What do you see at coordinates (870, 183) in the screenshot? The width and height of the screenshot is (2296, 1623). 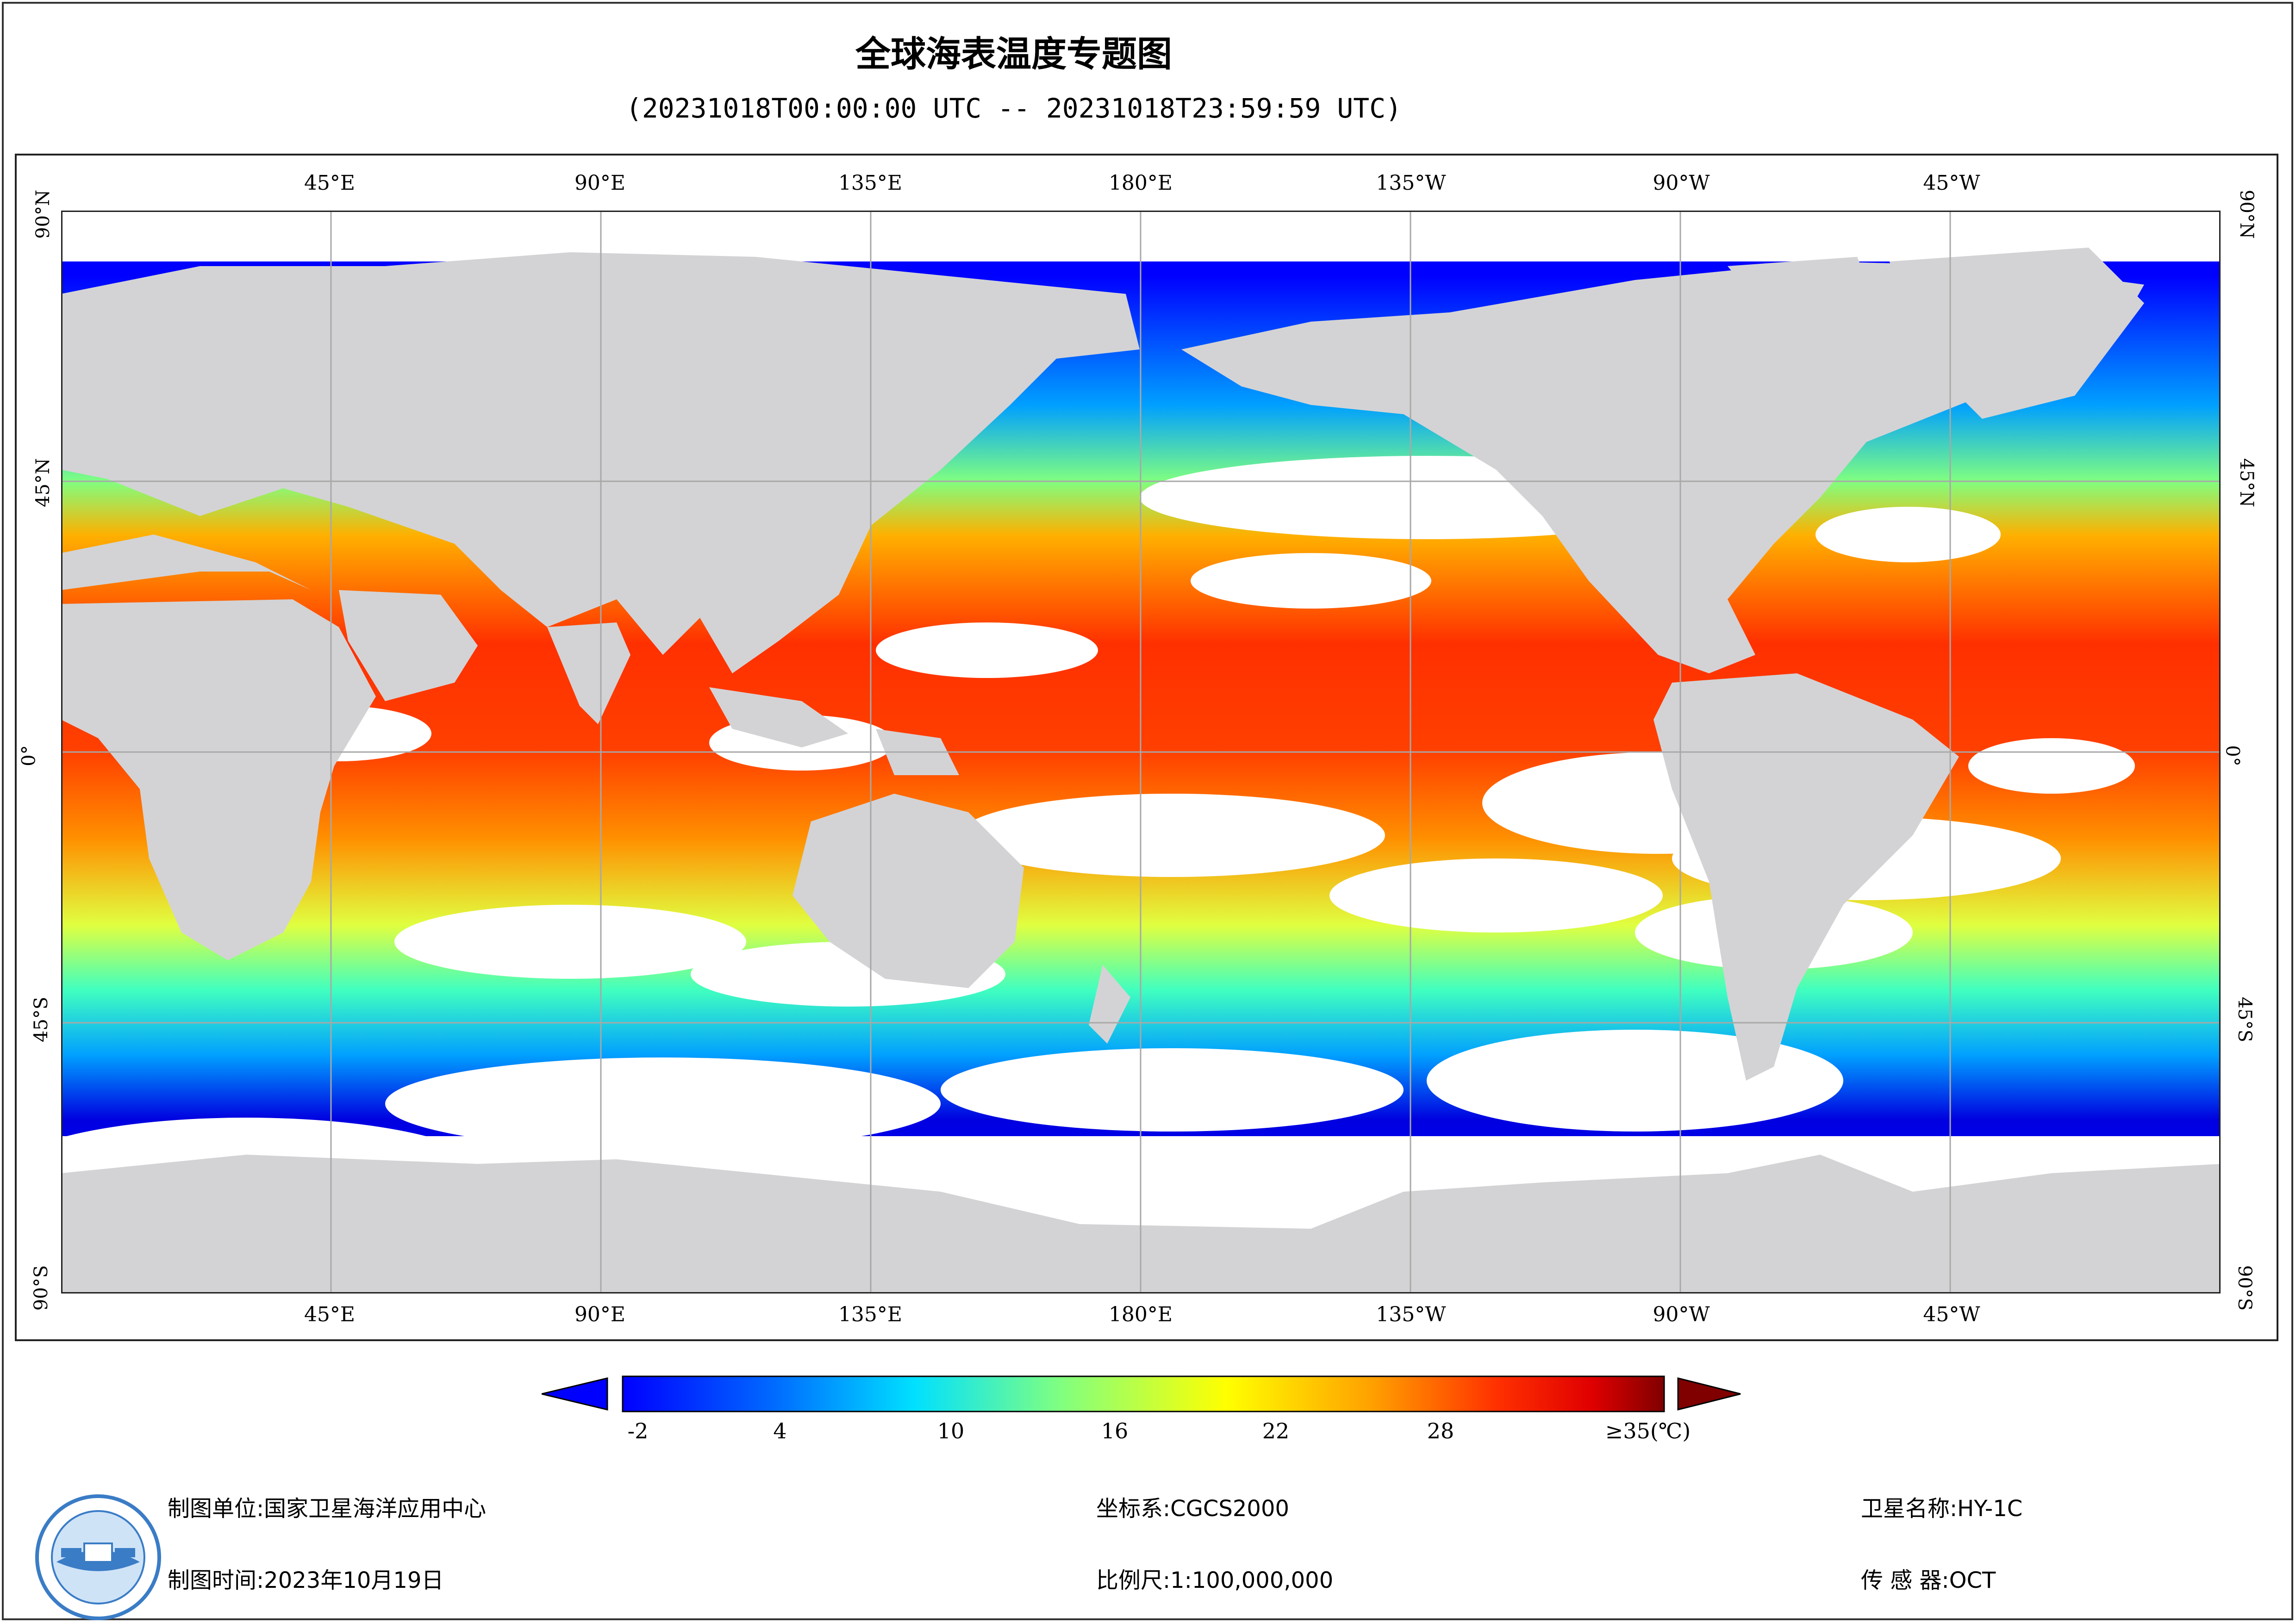 I see `lon-label-top-135e: 135°E` at bounding box center [870, 183].